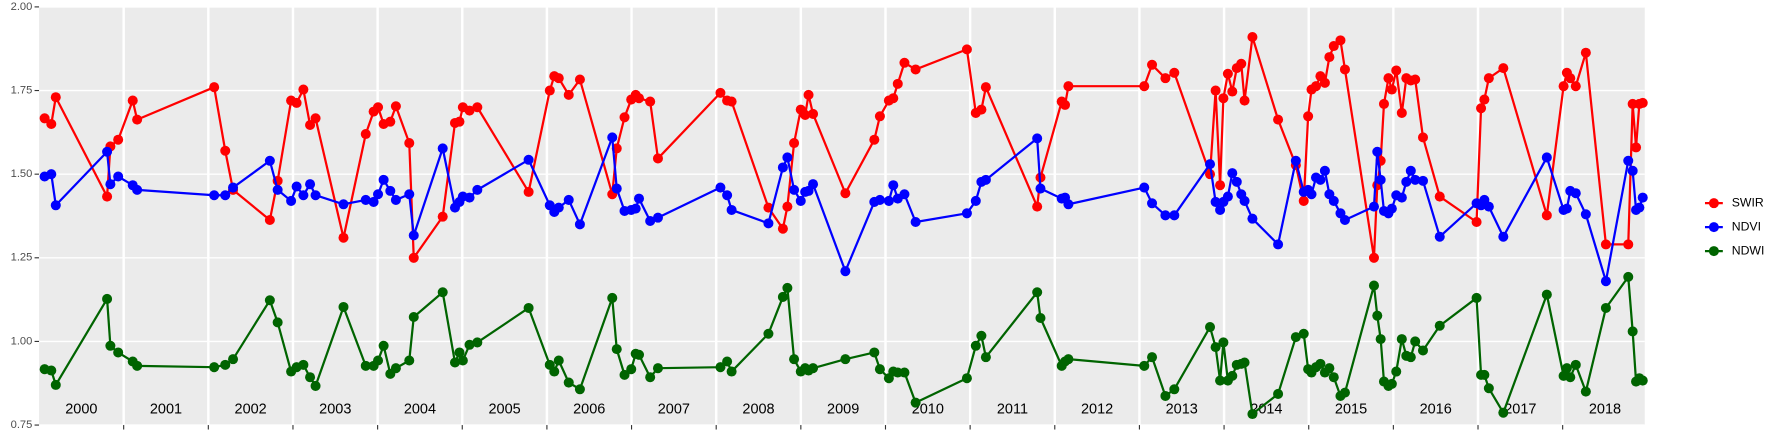  What do you see at coordinates (758, 409) in the screenshot?
I see `x-tick-label: 2008` at bounding box center [758, 409].